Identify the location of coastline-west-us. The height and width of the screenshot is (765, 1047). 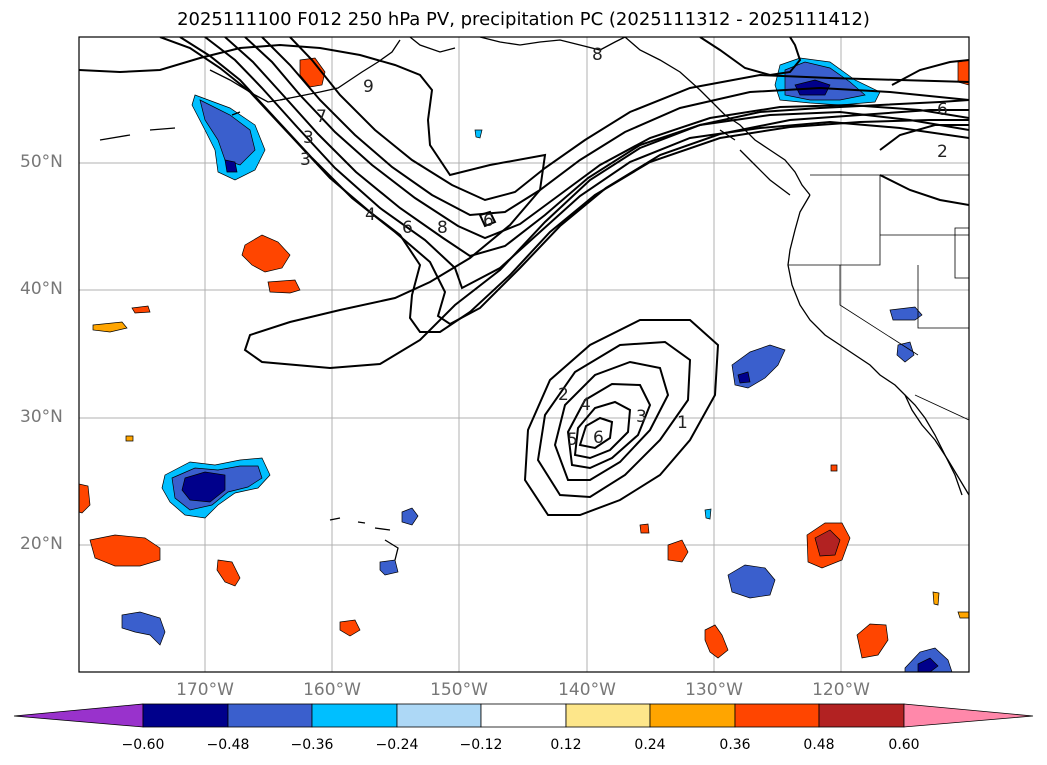
(875, 345).